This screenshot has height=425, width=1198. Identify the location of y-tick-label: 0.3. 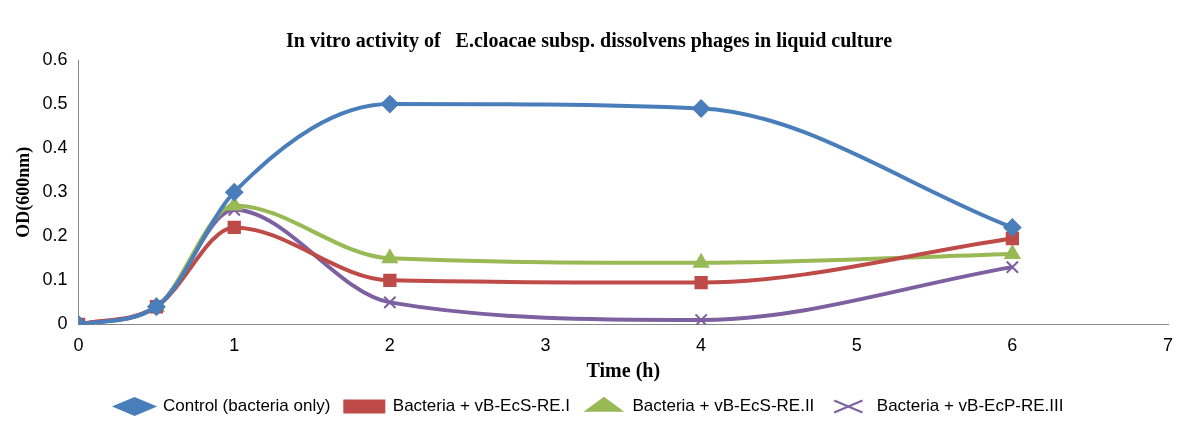
(55, 191).